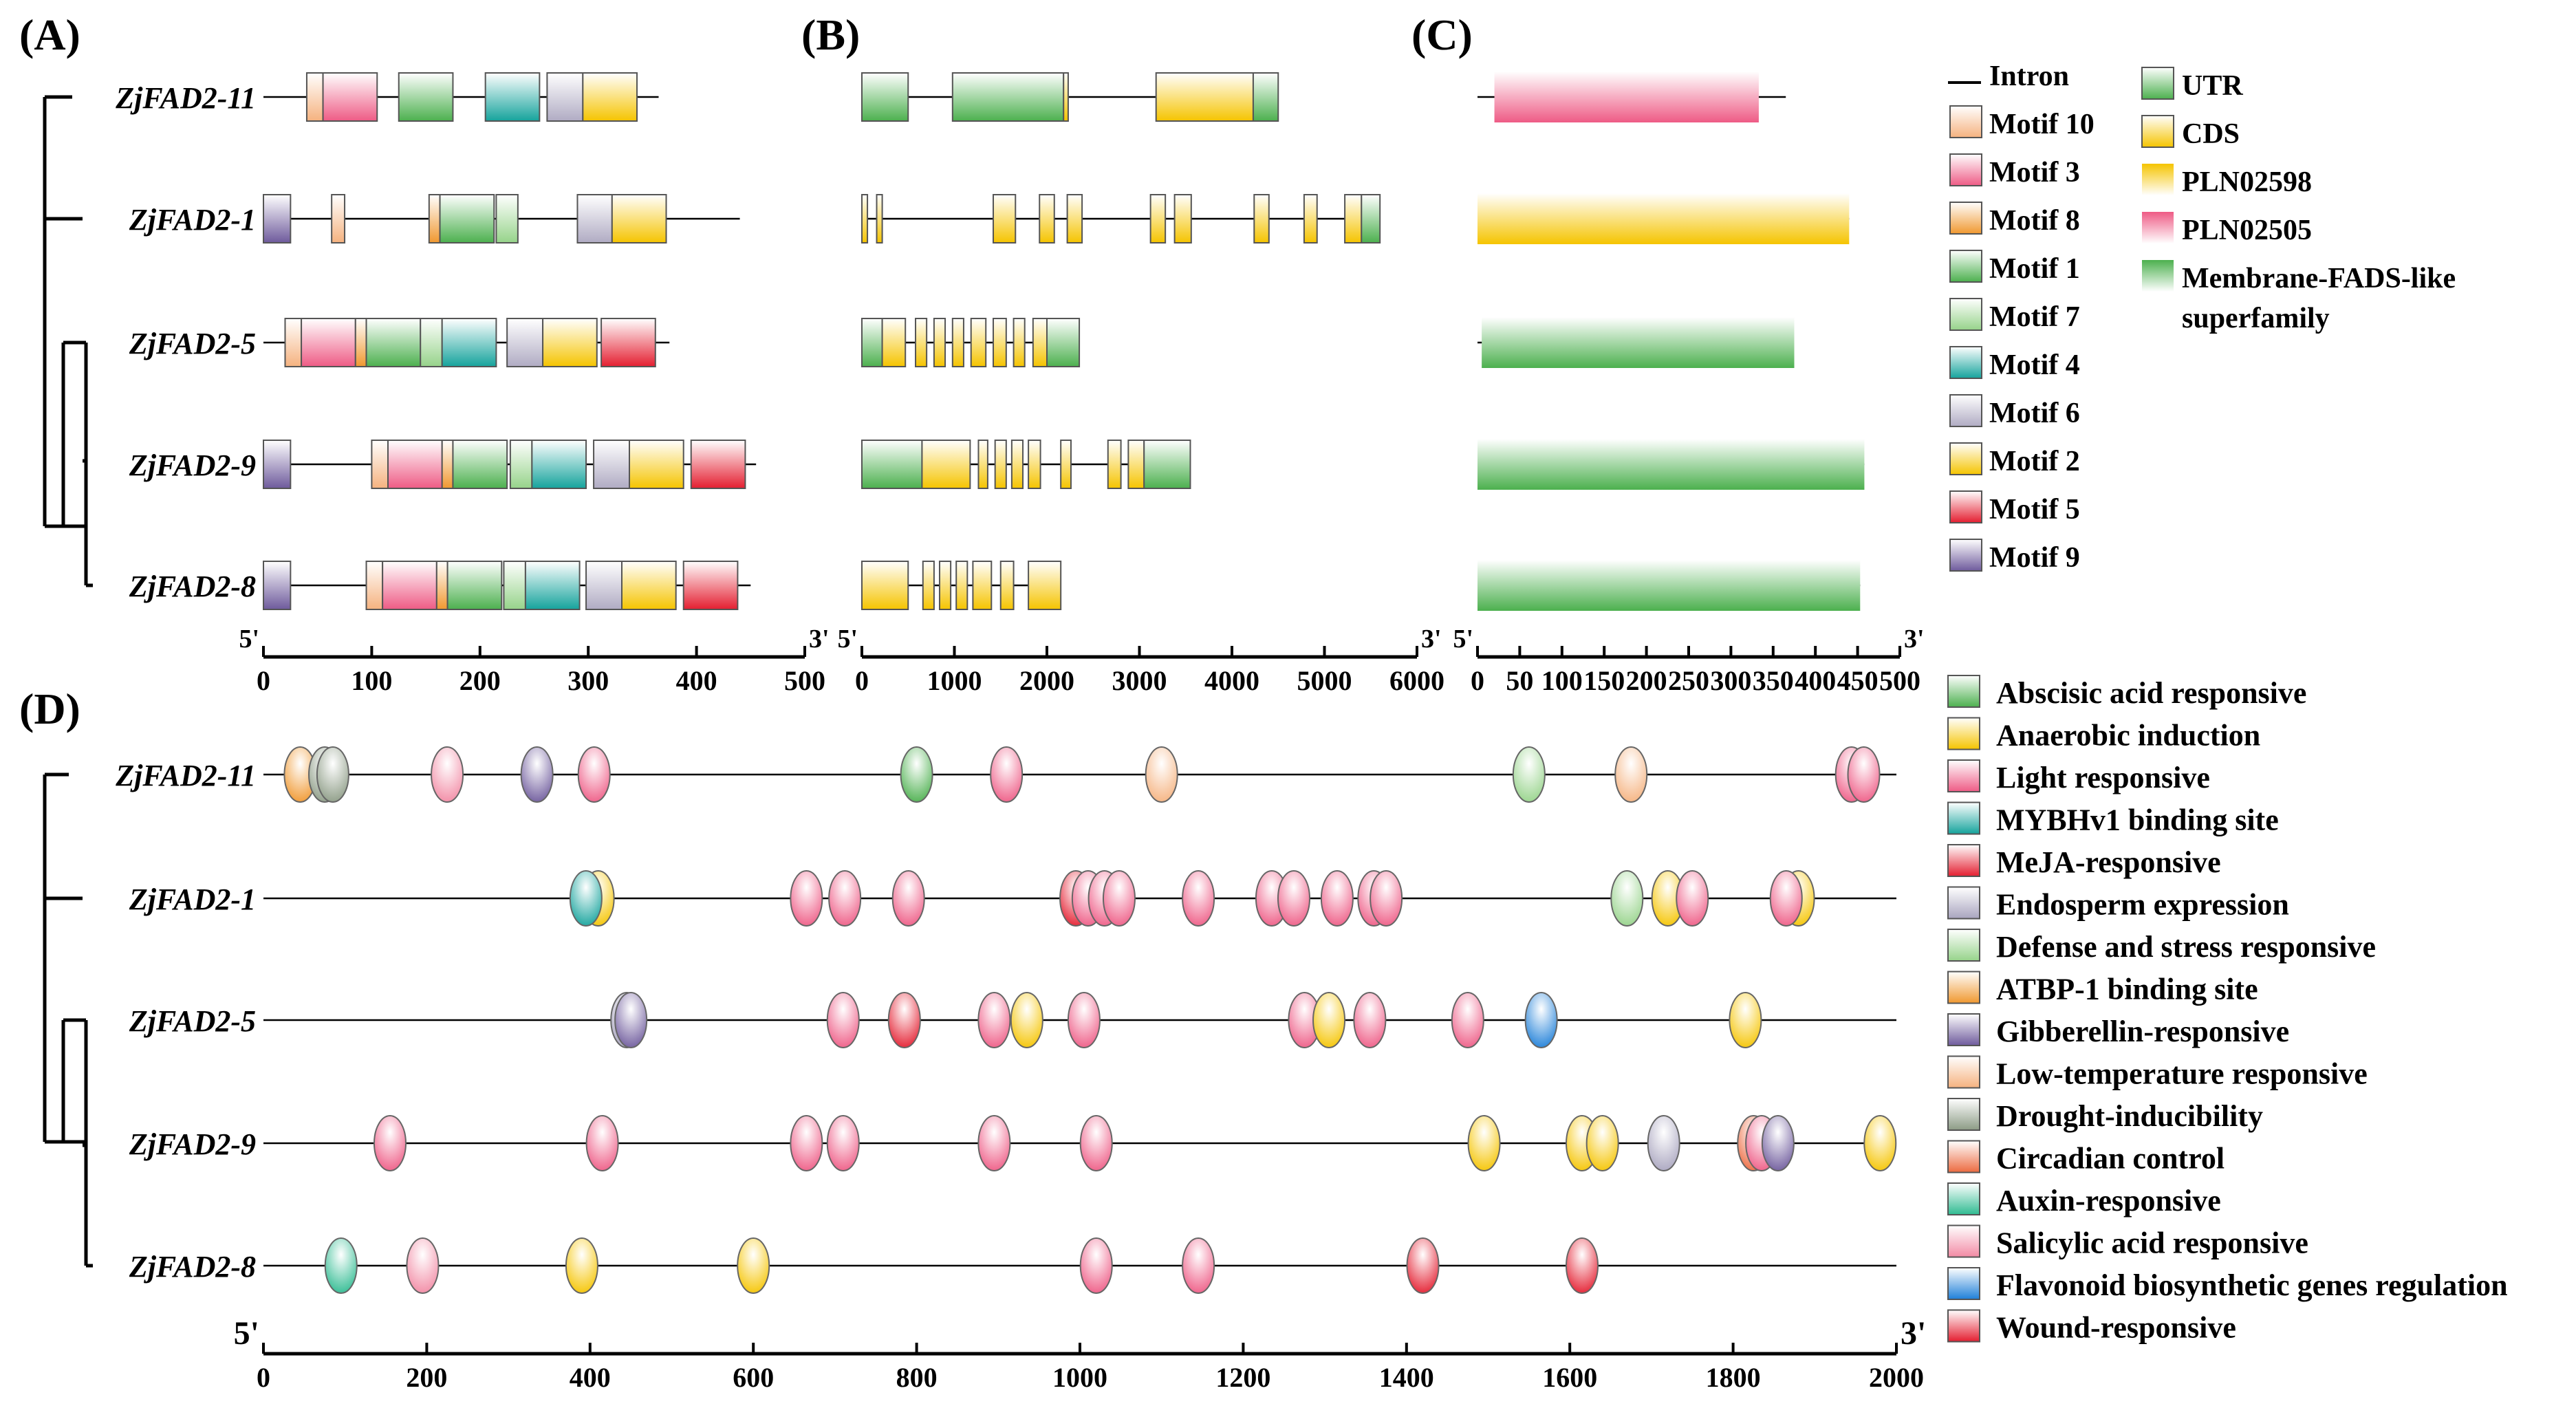 This screenshot has width=2576, height=1428. I want to click on tick-label: 0, so click(263, 1377).